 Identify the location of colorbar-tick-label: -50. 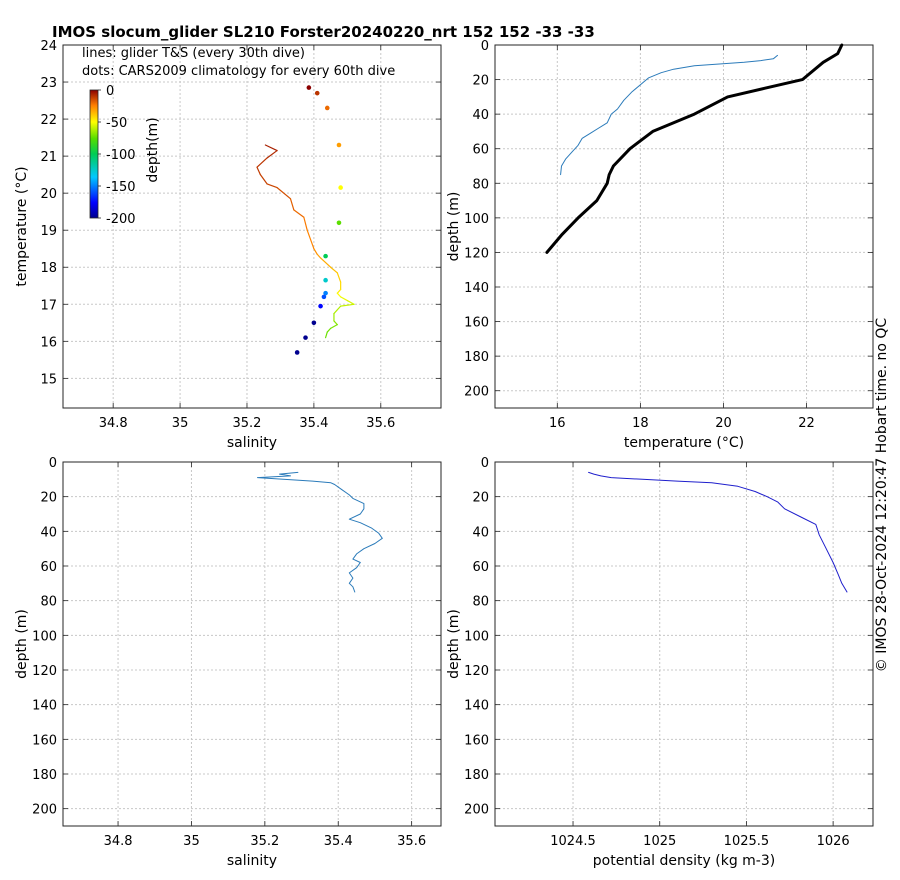
(116, 123).